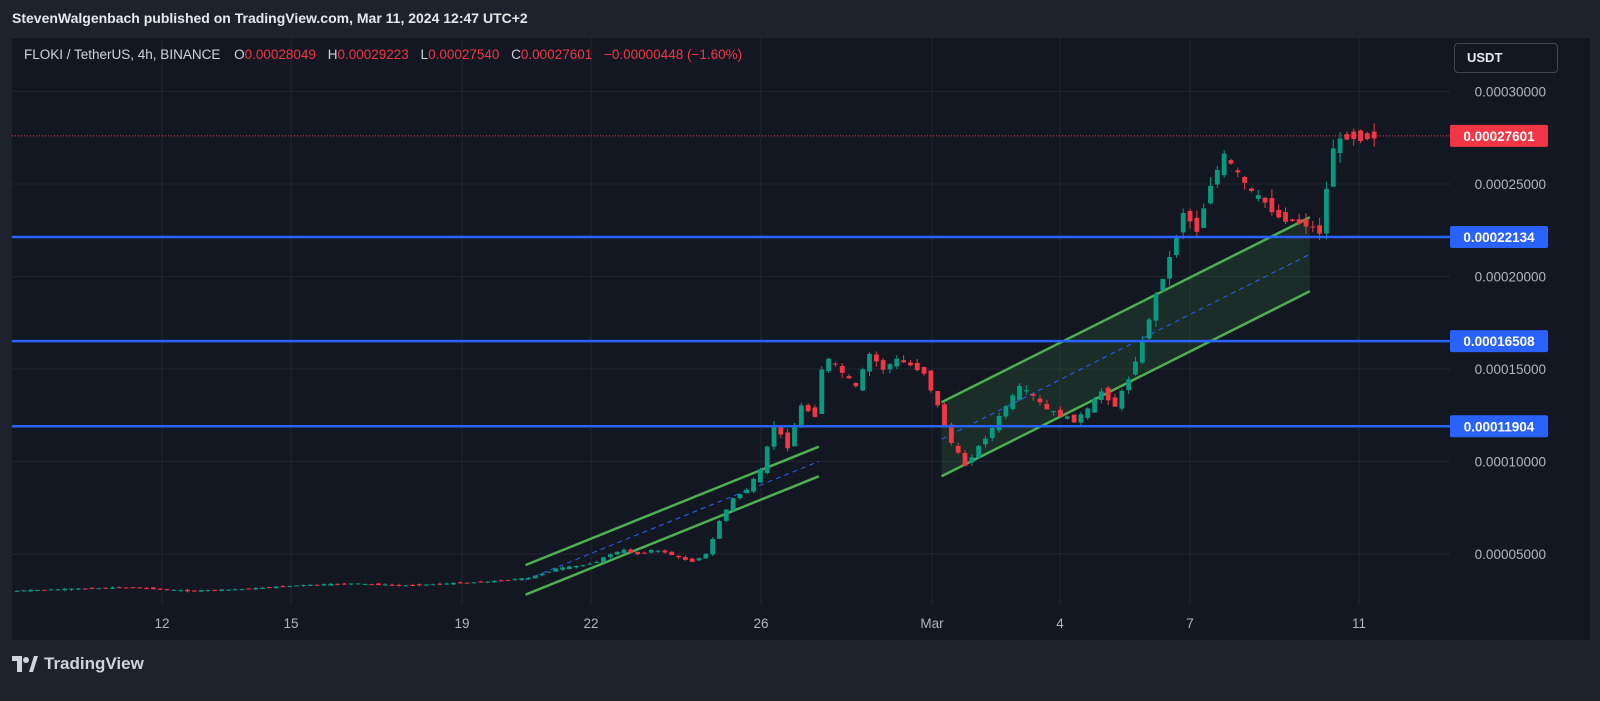 The image size is (1600, 701). I want to click on time-tick-label: 26, so click(760, 623).